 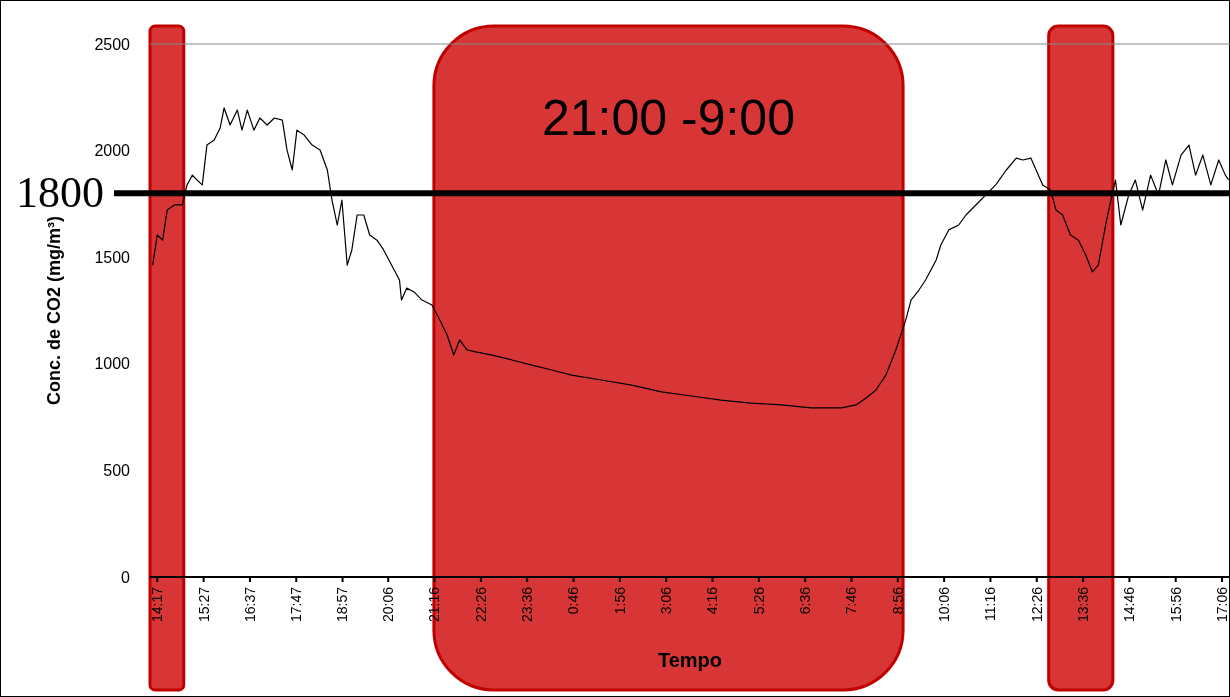 I want to click on x-tick-label: 3:06, so click(x=666, y=600).